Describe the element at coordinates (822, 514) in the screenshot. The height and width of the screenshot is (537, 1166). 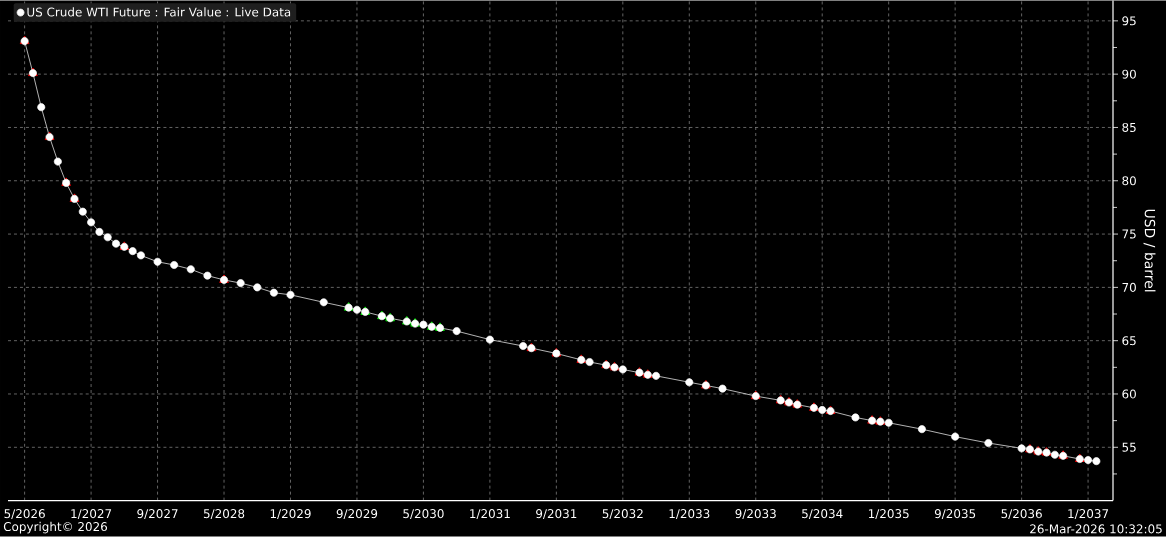
I see `x-tick-label: 5/2034` at that location.